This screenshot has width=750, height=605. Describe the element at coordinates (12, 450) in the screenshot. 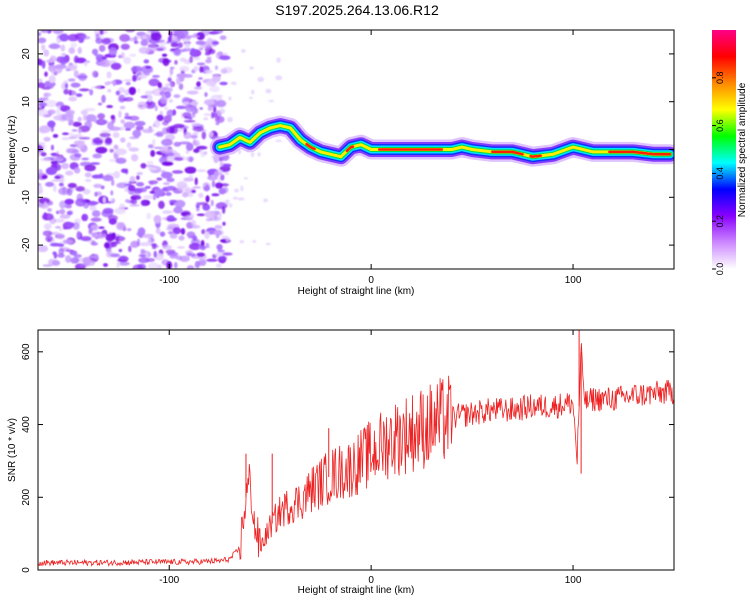

I see `snr-y-label: SNR (10 * v/v)` at that location.